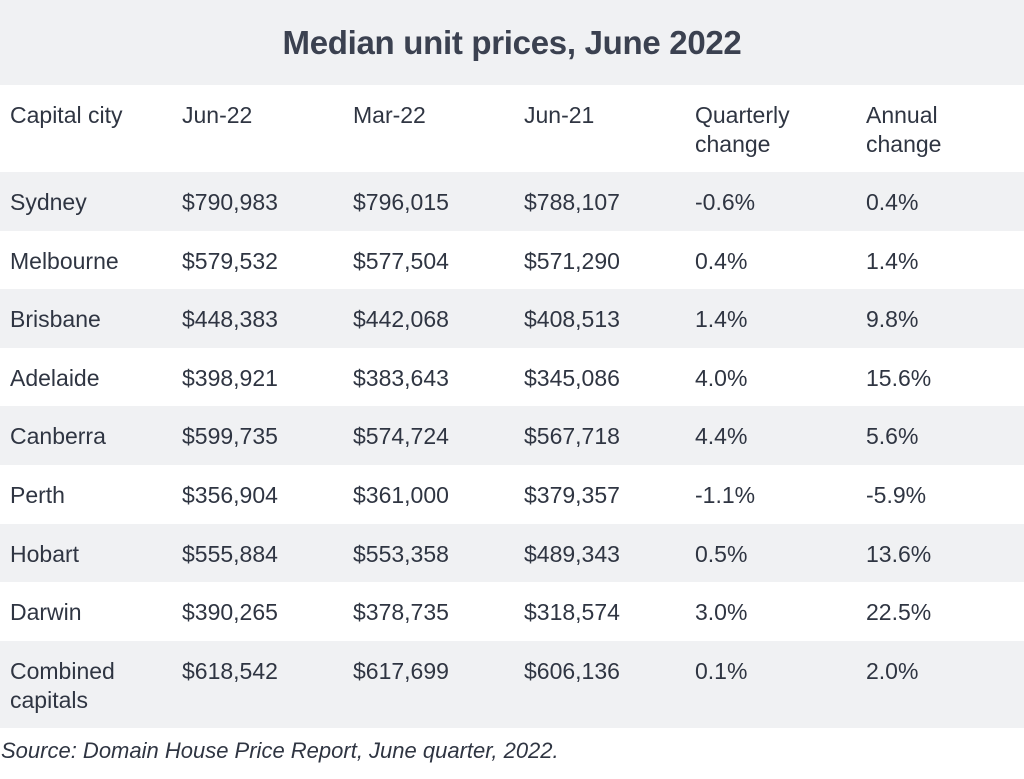  Describe the element at coordinates (230, 319) in the screenshot. I see `cell: $448,383` at that location.